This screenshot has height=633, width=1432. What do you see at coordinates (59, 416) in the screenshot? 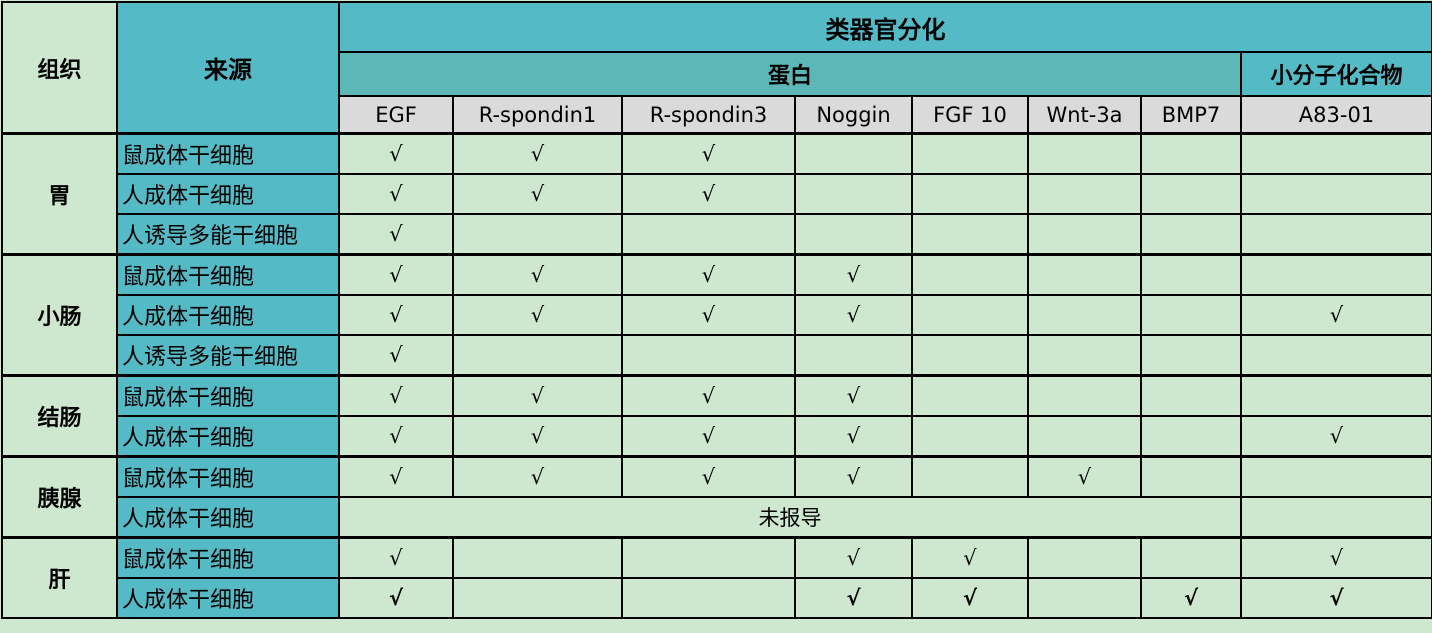
I see `tissue-cell: 结肠` at bounding box center [59, 416].